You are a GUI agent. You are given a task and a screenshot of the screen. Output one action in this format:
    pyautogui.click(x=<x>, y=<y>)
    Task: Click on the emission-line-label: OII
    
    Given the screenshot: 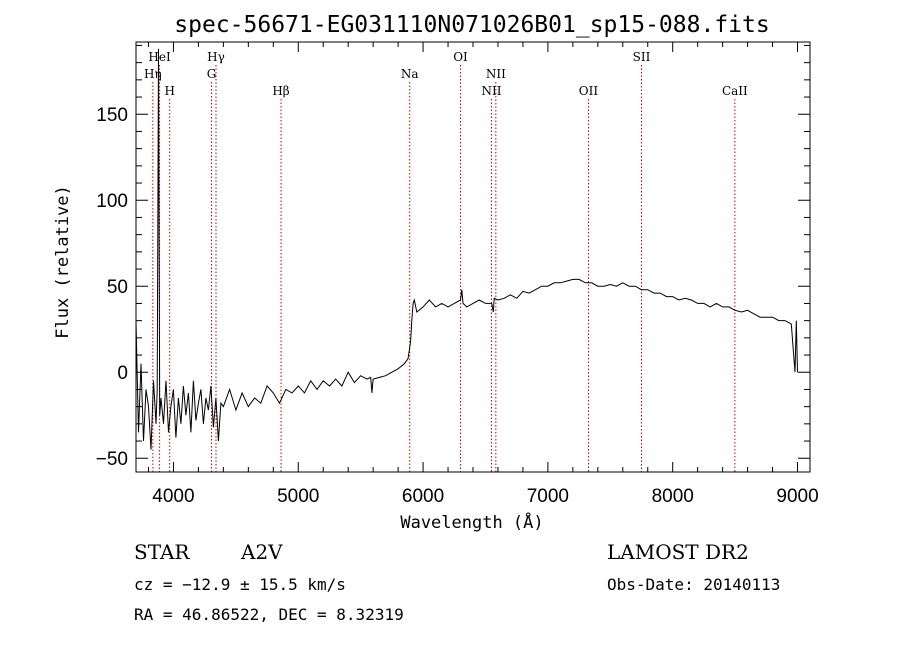 What is the action you would take?
    pyautogui.click(x=589, y=91)
    